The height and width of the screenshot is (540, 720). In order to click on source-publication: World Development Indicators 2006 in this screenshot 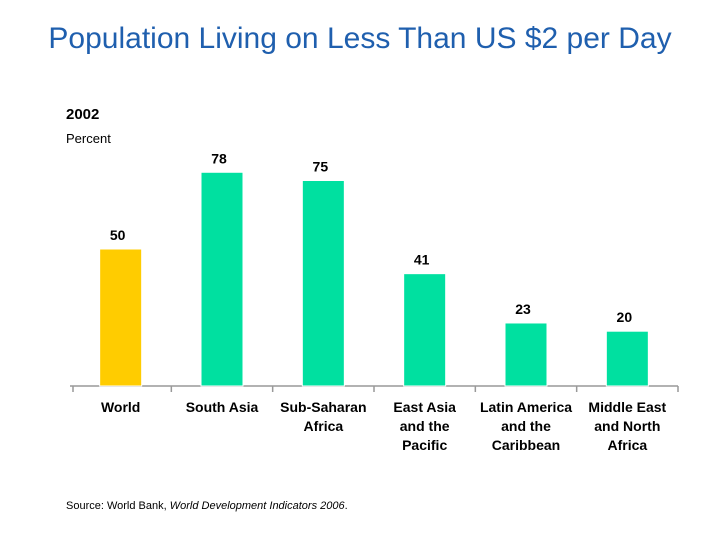, I will do `click(257, 506)`.